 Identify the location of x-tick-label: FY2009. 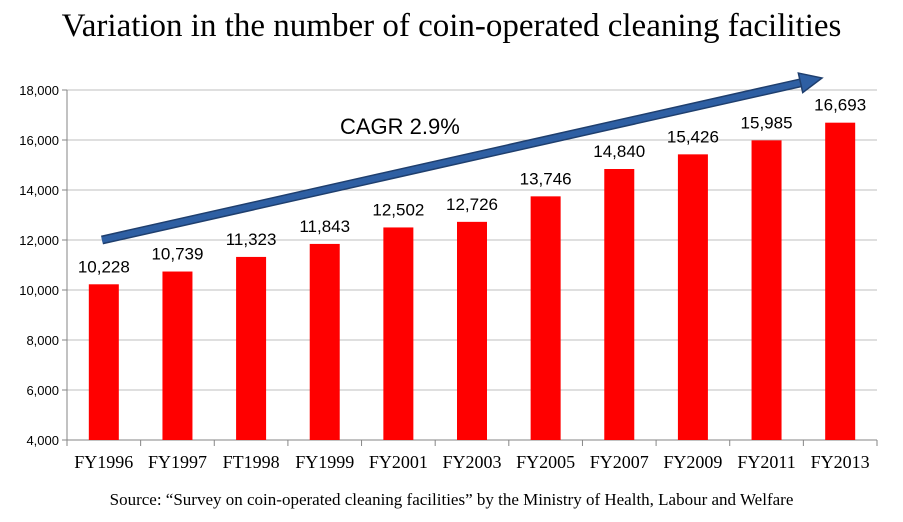
(692, 462).